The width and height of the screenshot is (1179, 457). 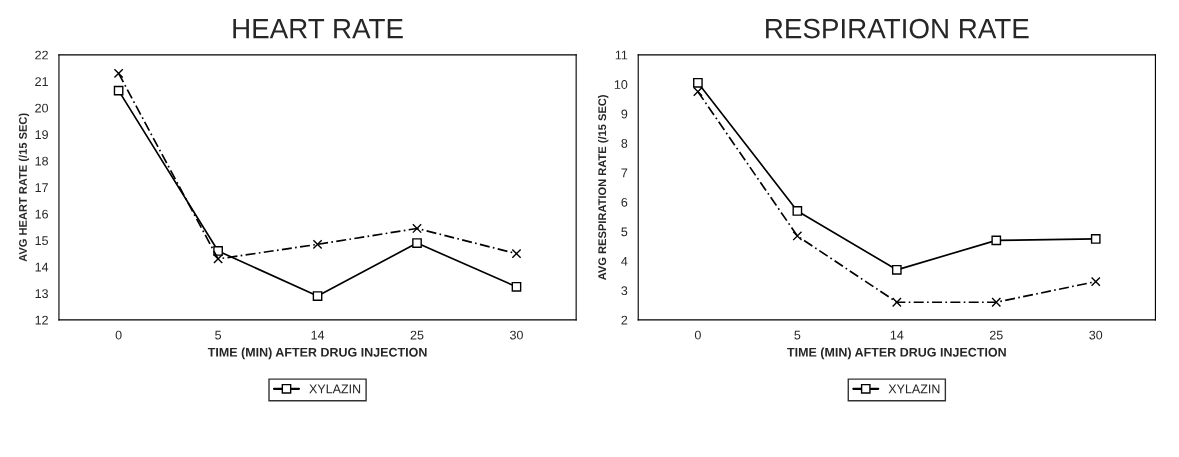 What do you see at coordinates (897, 28) in the screenshot?
I see `chart-title: RESPIRATION RATE` at bounding box center [897, 28].